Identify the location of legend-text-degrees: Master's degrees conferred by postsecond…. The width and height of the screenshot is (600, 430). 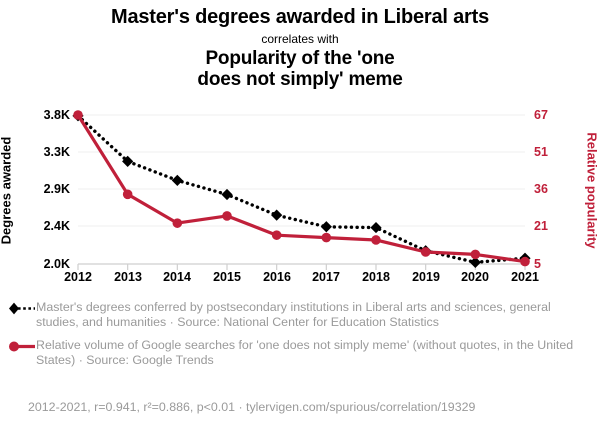
(293, 314).